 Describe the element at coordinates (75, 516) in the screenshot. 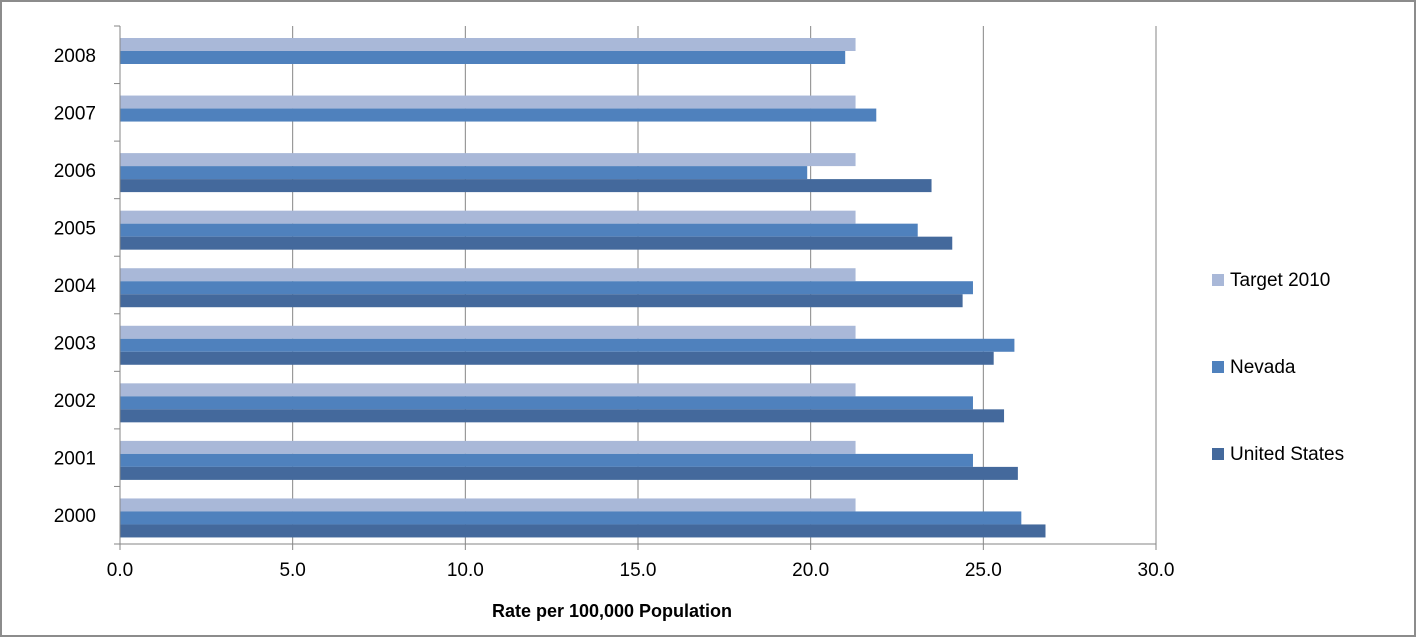

I see `y-tick-label: 2000` at that location.